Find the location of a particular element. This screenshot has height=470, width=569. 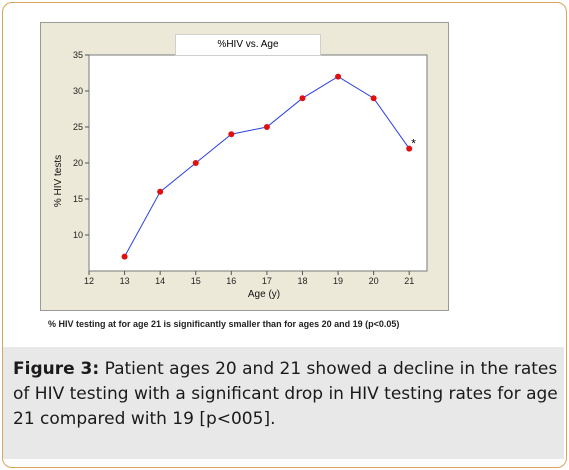

y-tick-label: 15 is located at coordinates (78, 199).